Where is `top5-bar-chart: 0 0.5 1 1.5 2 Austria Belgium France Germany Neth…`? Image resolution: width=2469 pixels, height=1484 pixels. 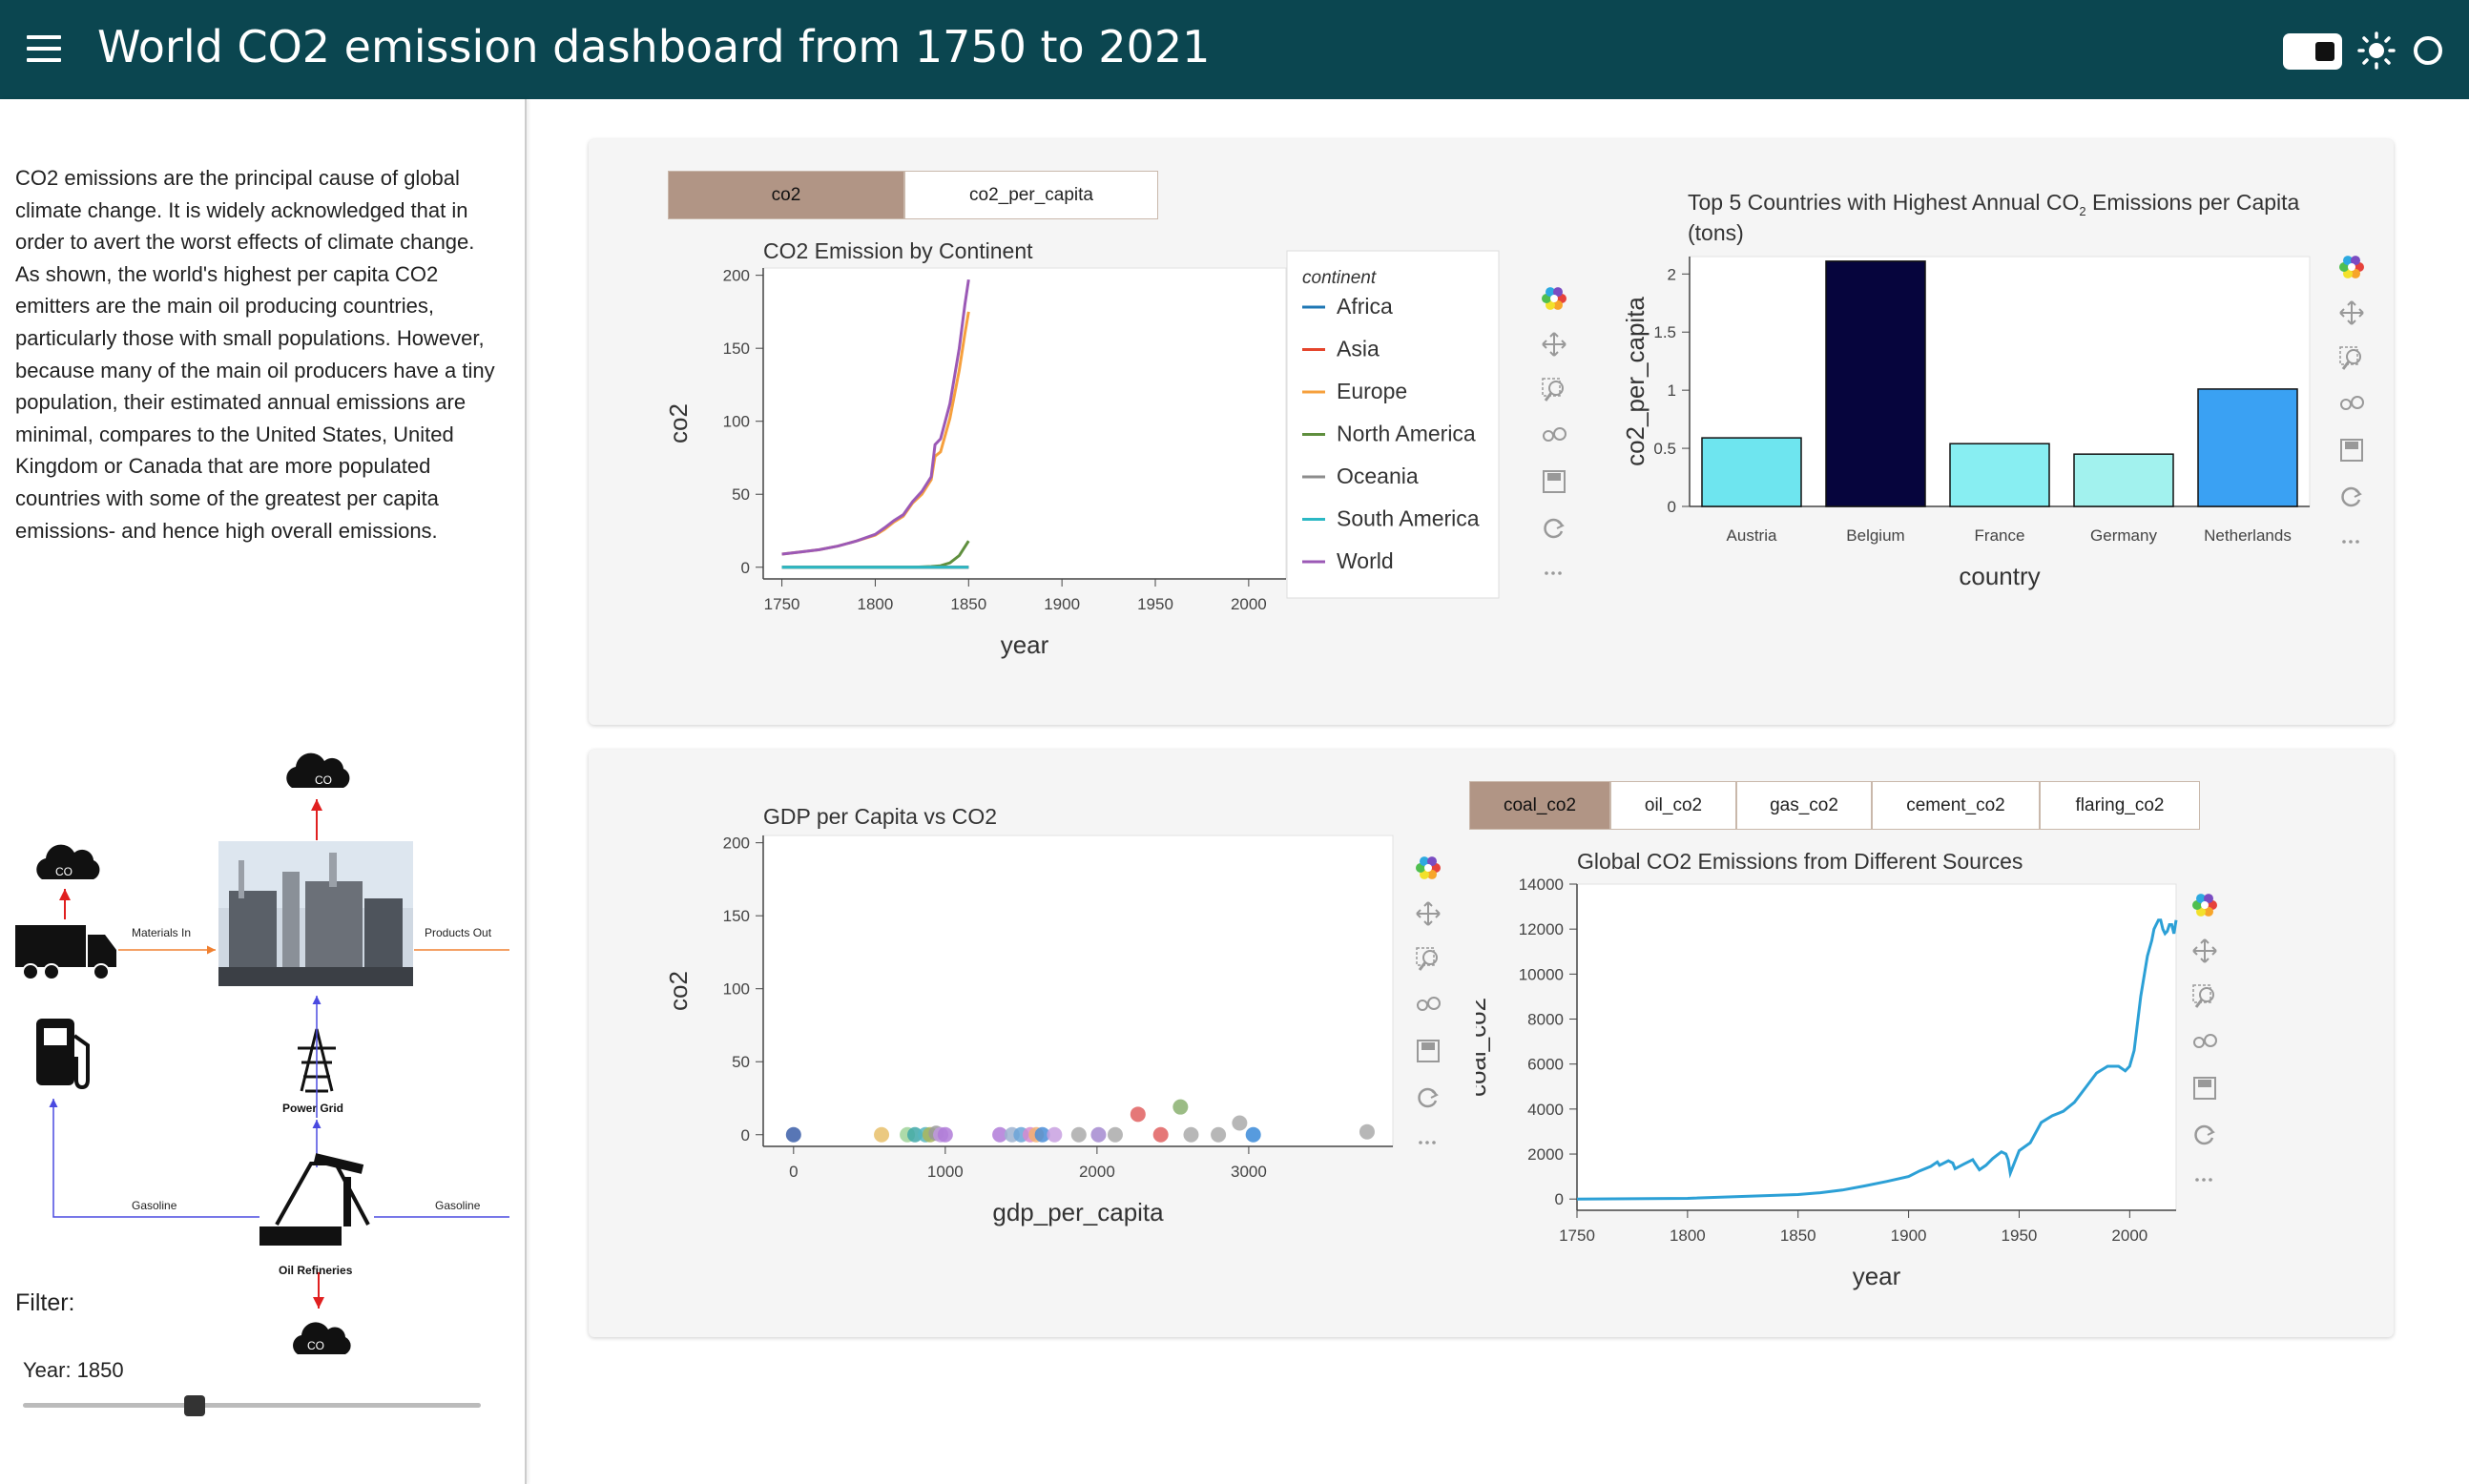 top5-bar-chart: 0 0.5 1 1.5 2 Austria Belgium France Germany Neth… is located at coordinates (1993, 390).